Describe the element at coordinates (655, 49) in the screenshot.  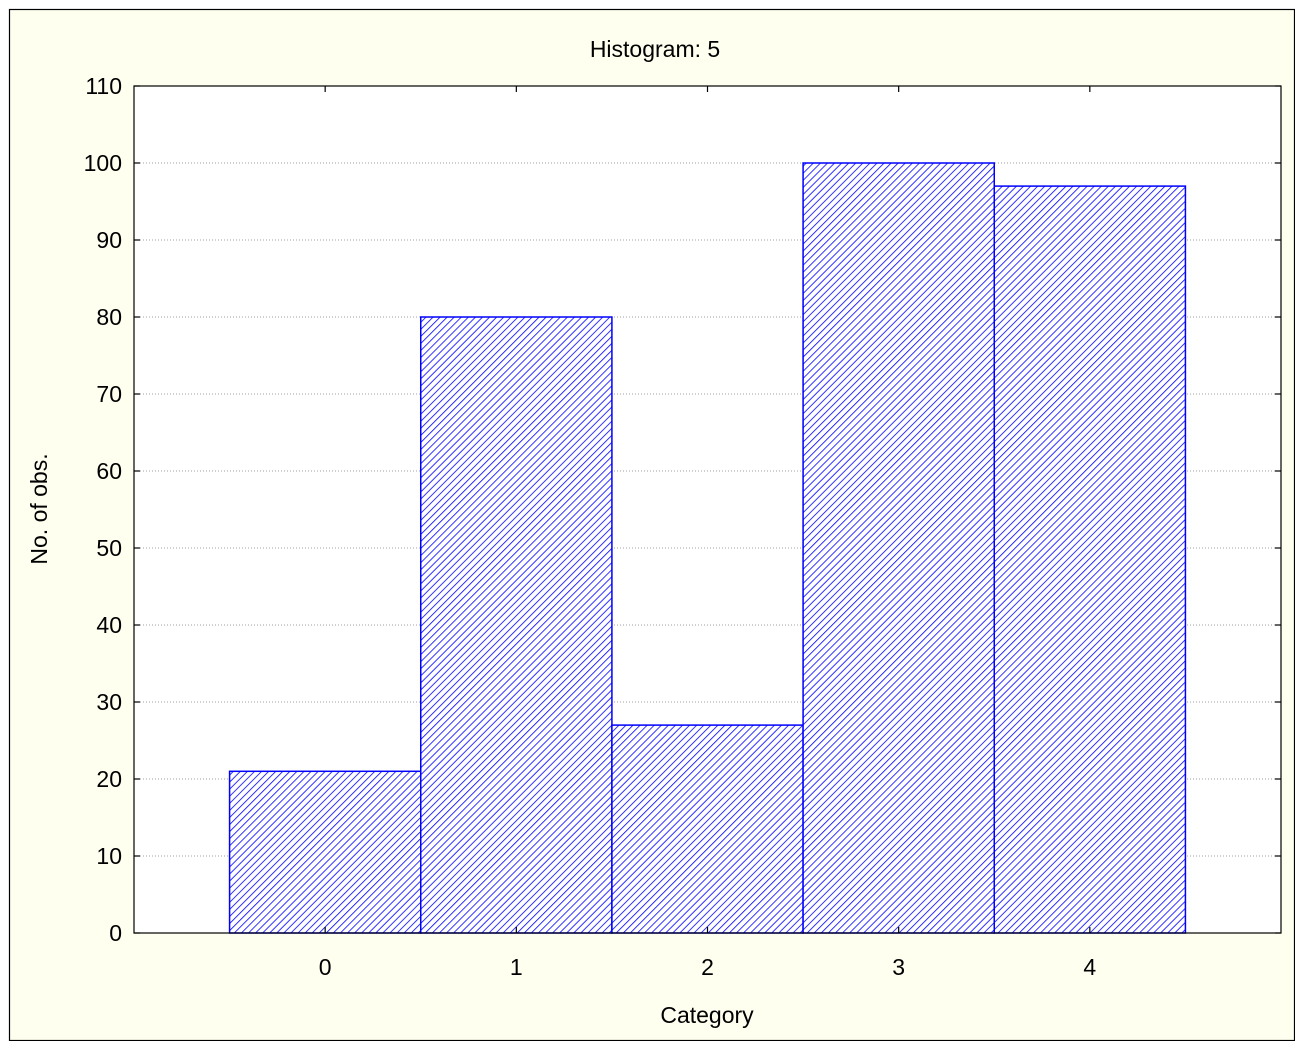
I see `chart-title: Histogram: 5` at that location.